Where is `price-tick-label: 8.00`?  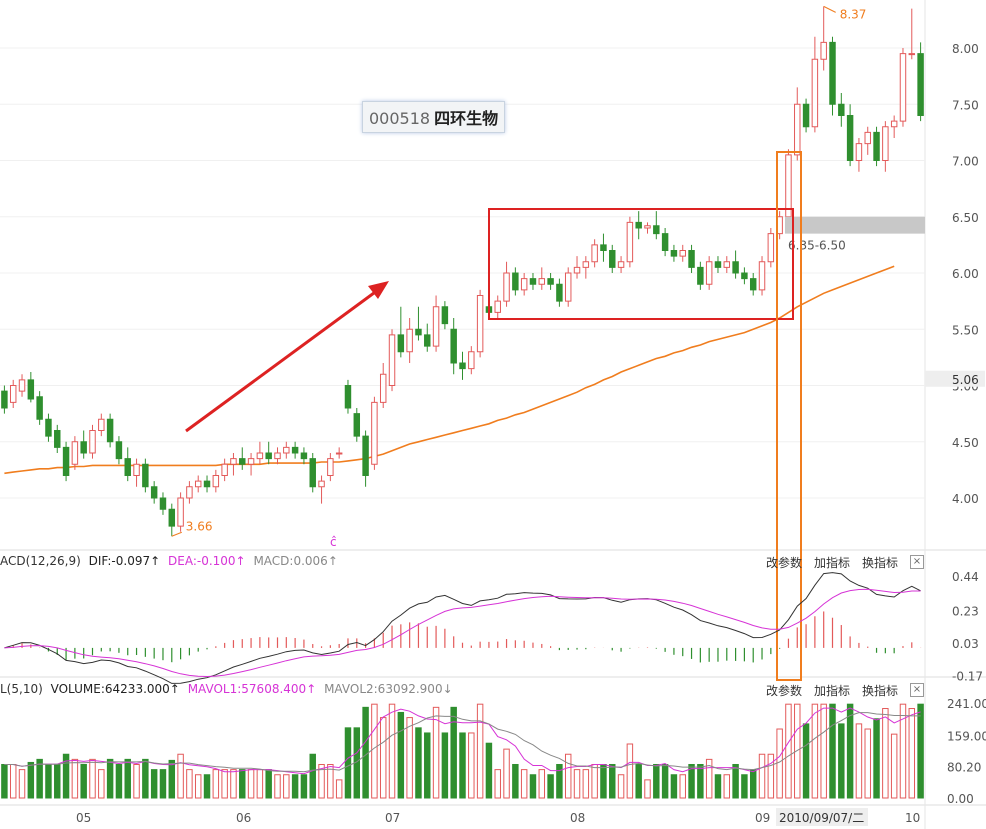
price-tick-label: 8.00 is located at coordinates (965, 49).